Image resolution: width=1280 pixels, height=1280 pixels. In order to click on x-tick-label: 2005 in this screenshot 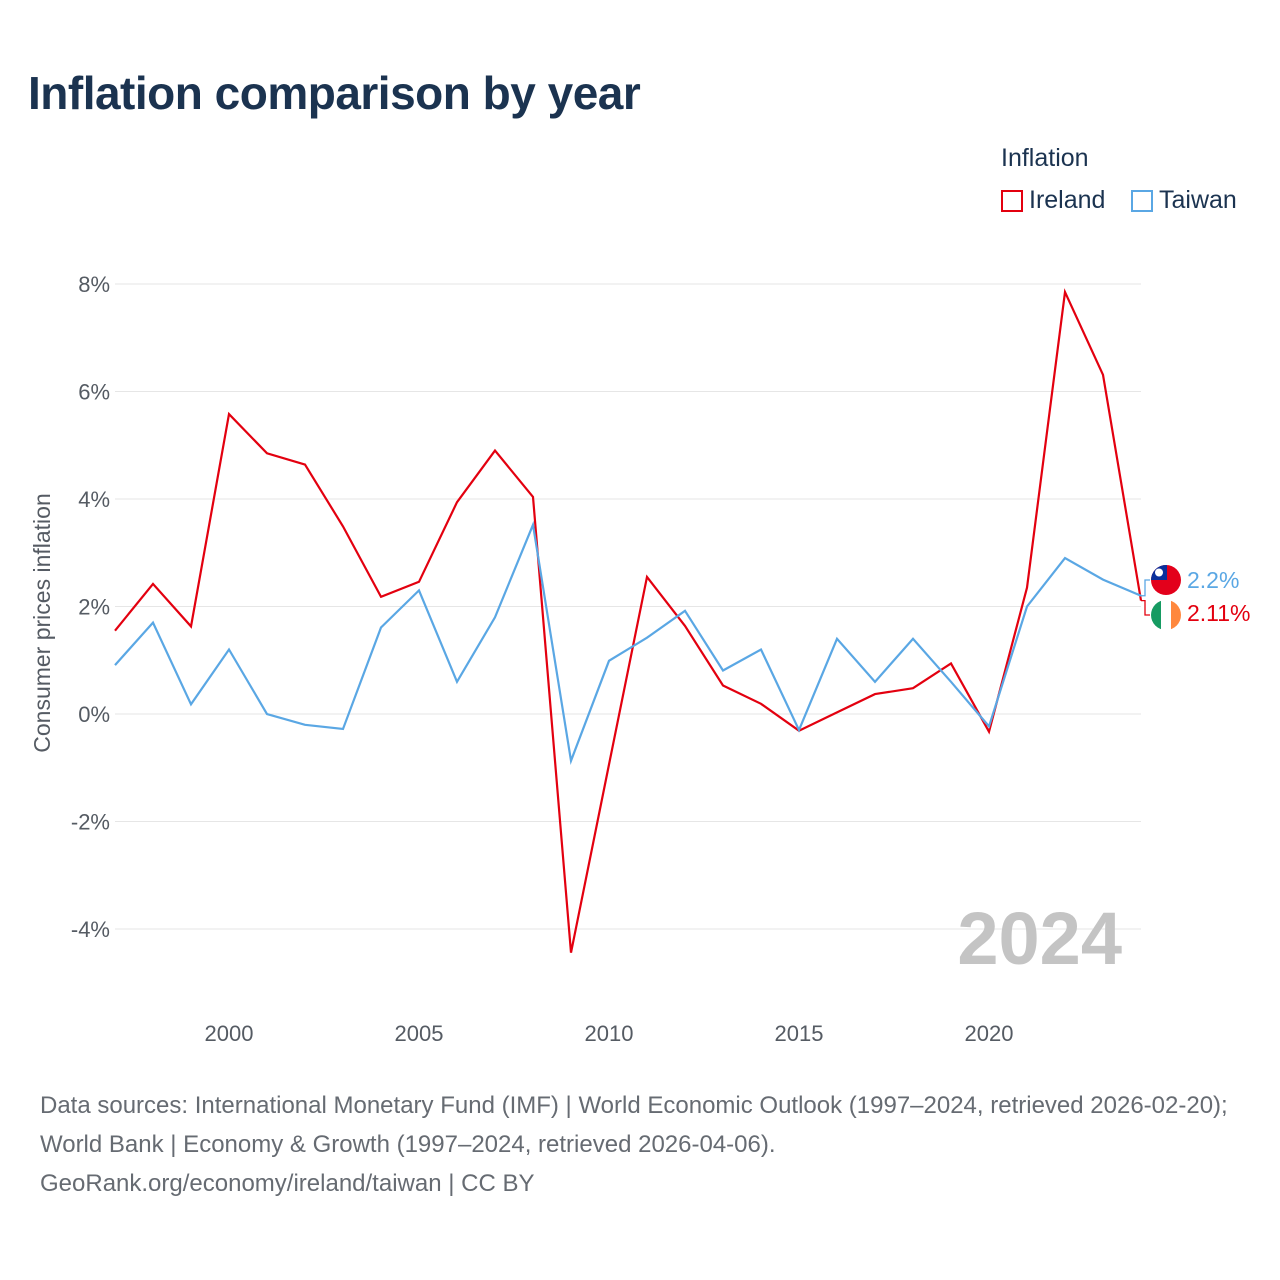, I will do `click(419, 1033)`.